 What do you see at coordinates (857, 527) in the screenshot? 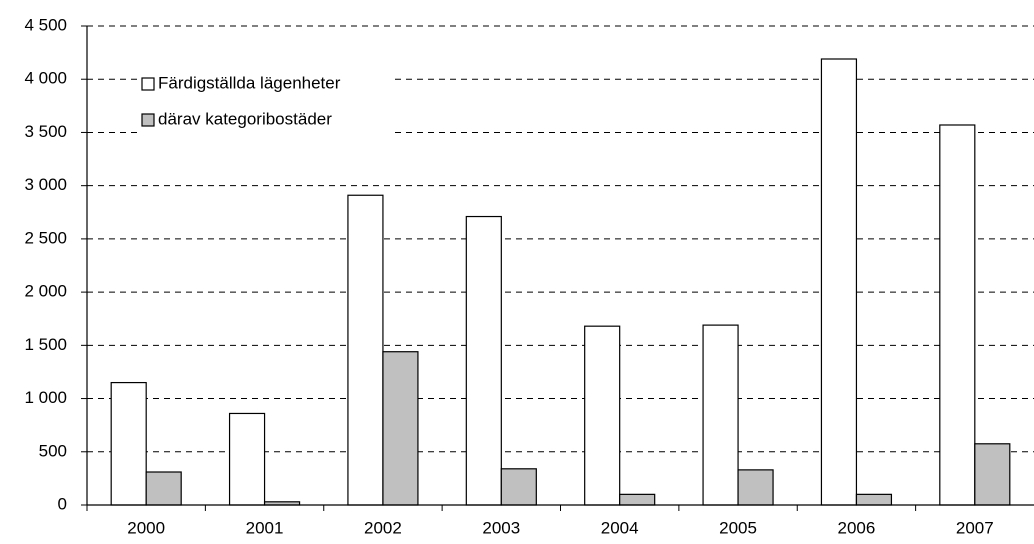
I see `x-tick-label: 2006` at bounding box center [857, 527].